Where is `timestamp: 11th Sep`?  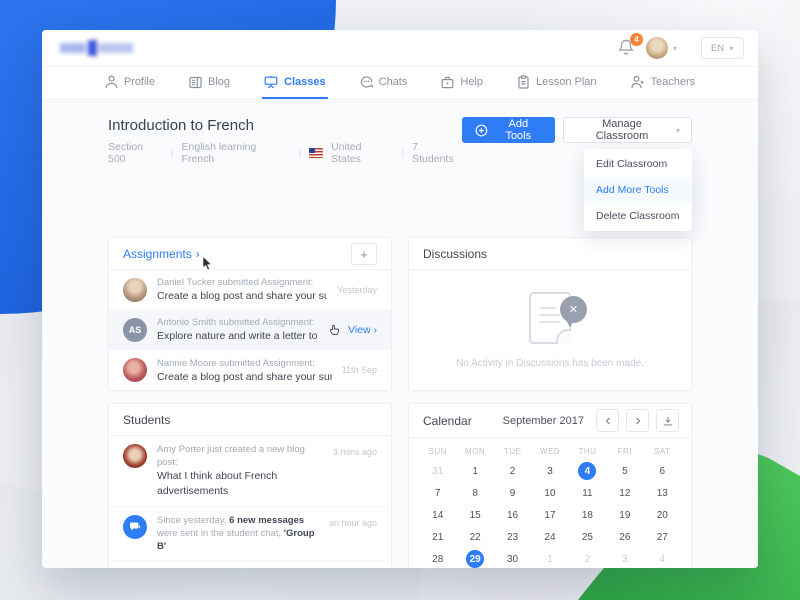 timestamp: 11th Sep is located at coordinates (359, 370).